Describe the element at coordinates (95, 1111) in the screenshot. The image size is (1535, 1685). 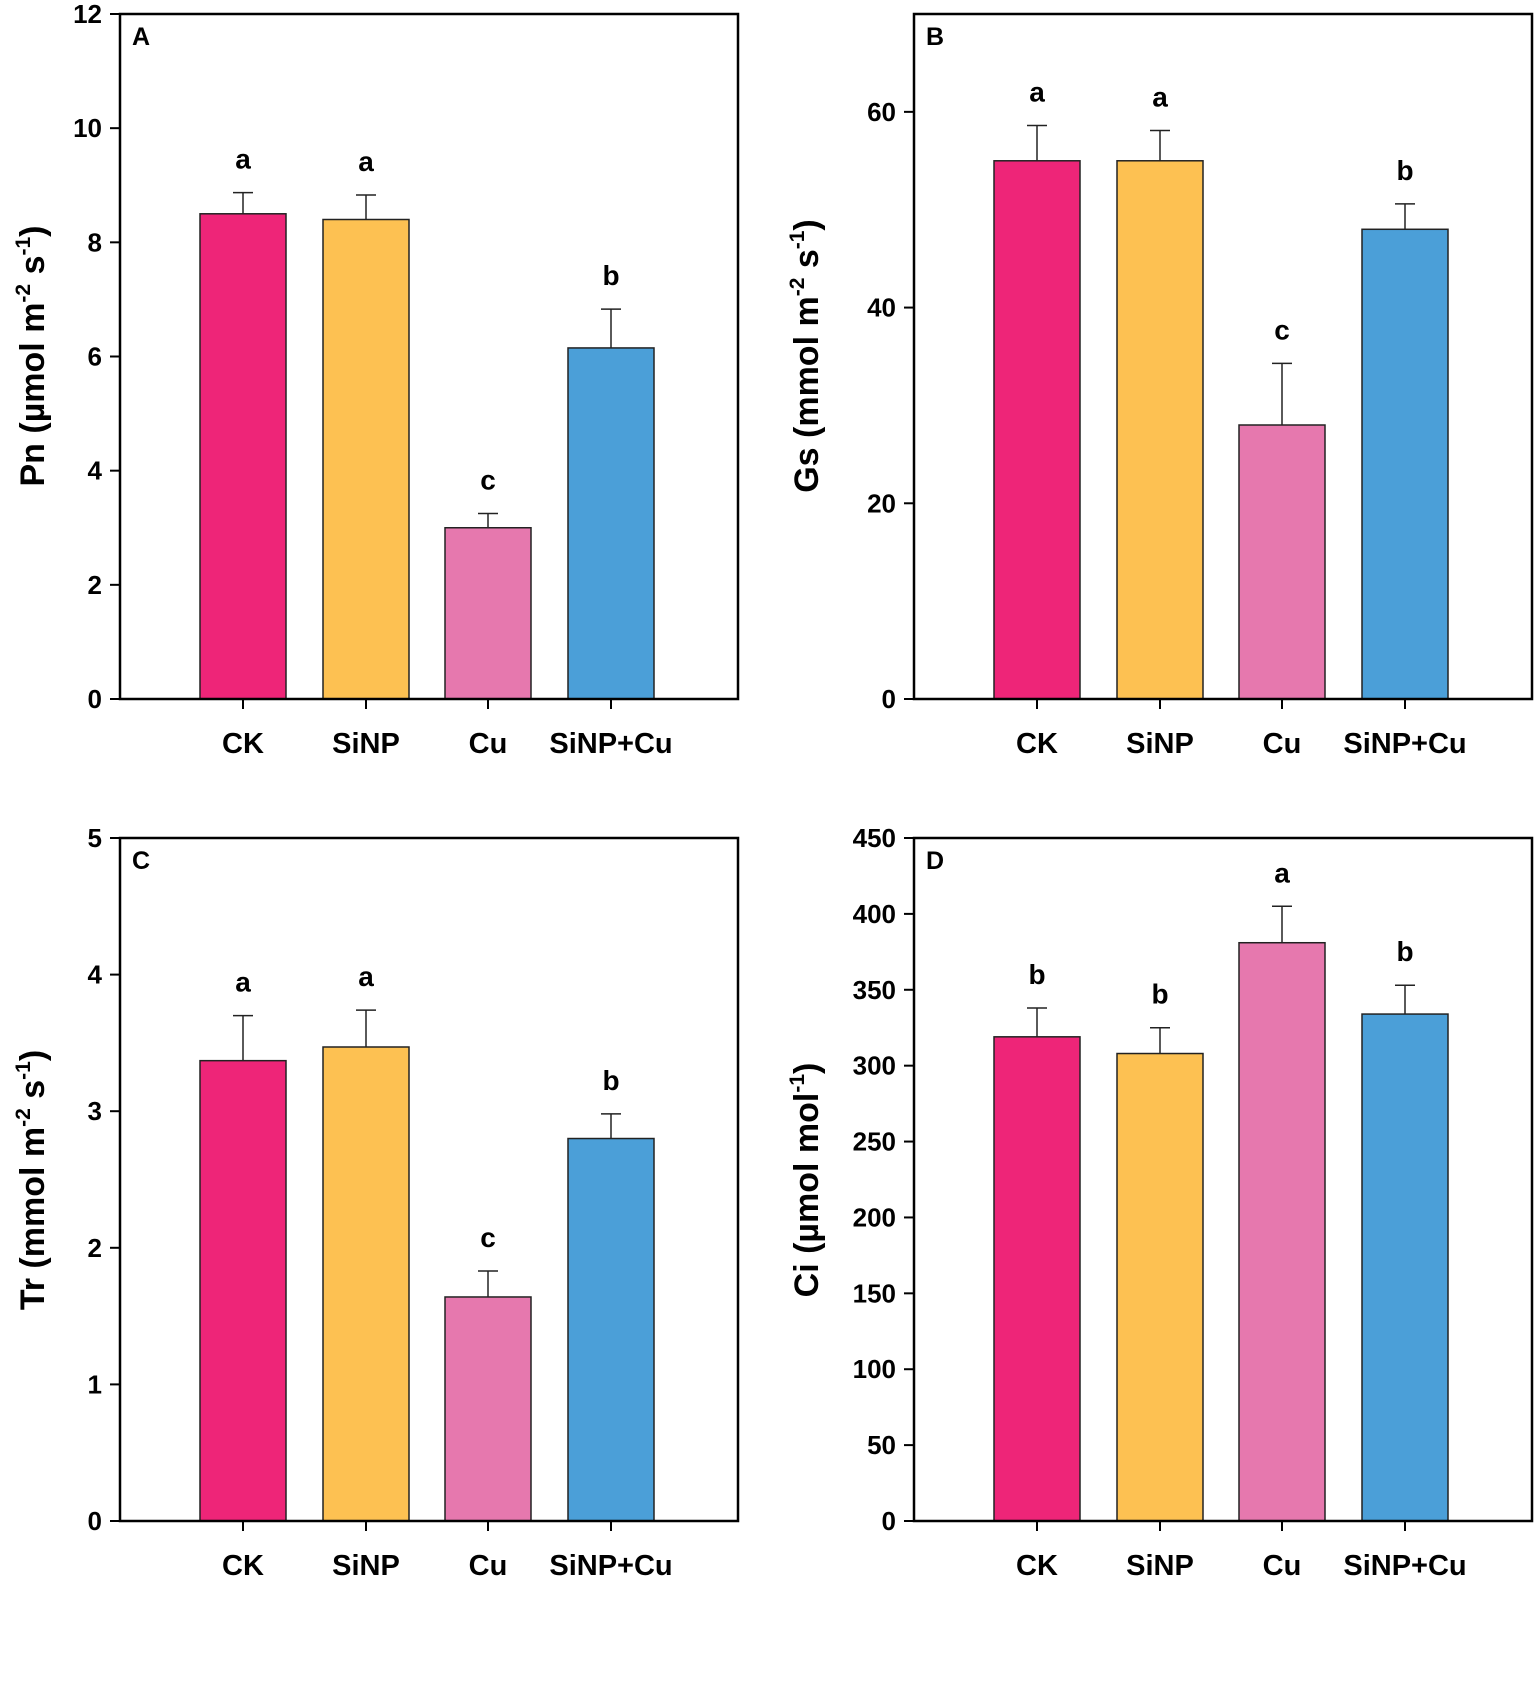
I see `y-tick-label: 3` at that location.